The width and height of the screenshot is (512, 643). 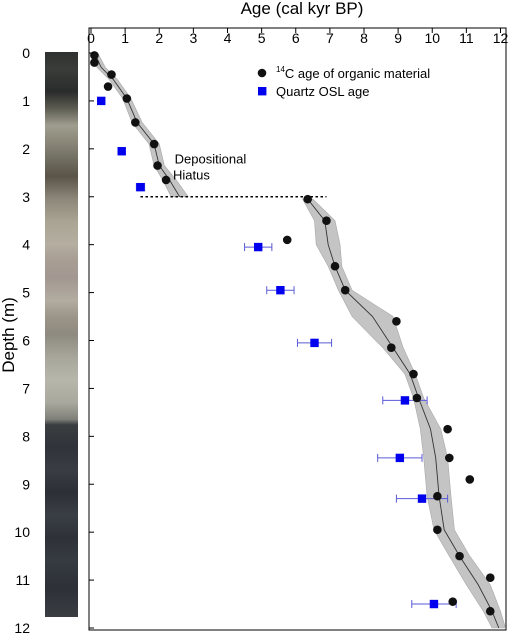 What do you see at coordinates (26, 436) in the screenshot?
I see `y-tick-label: 8` at bounding box center [26, 436].